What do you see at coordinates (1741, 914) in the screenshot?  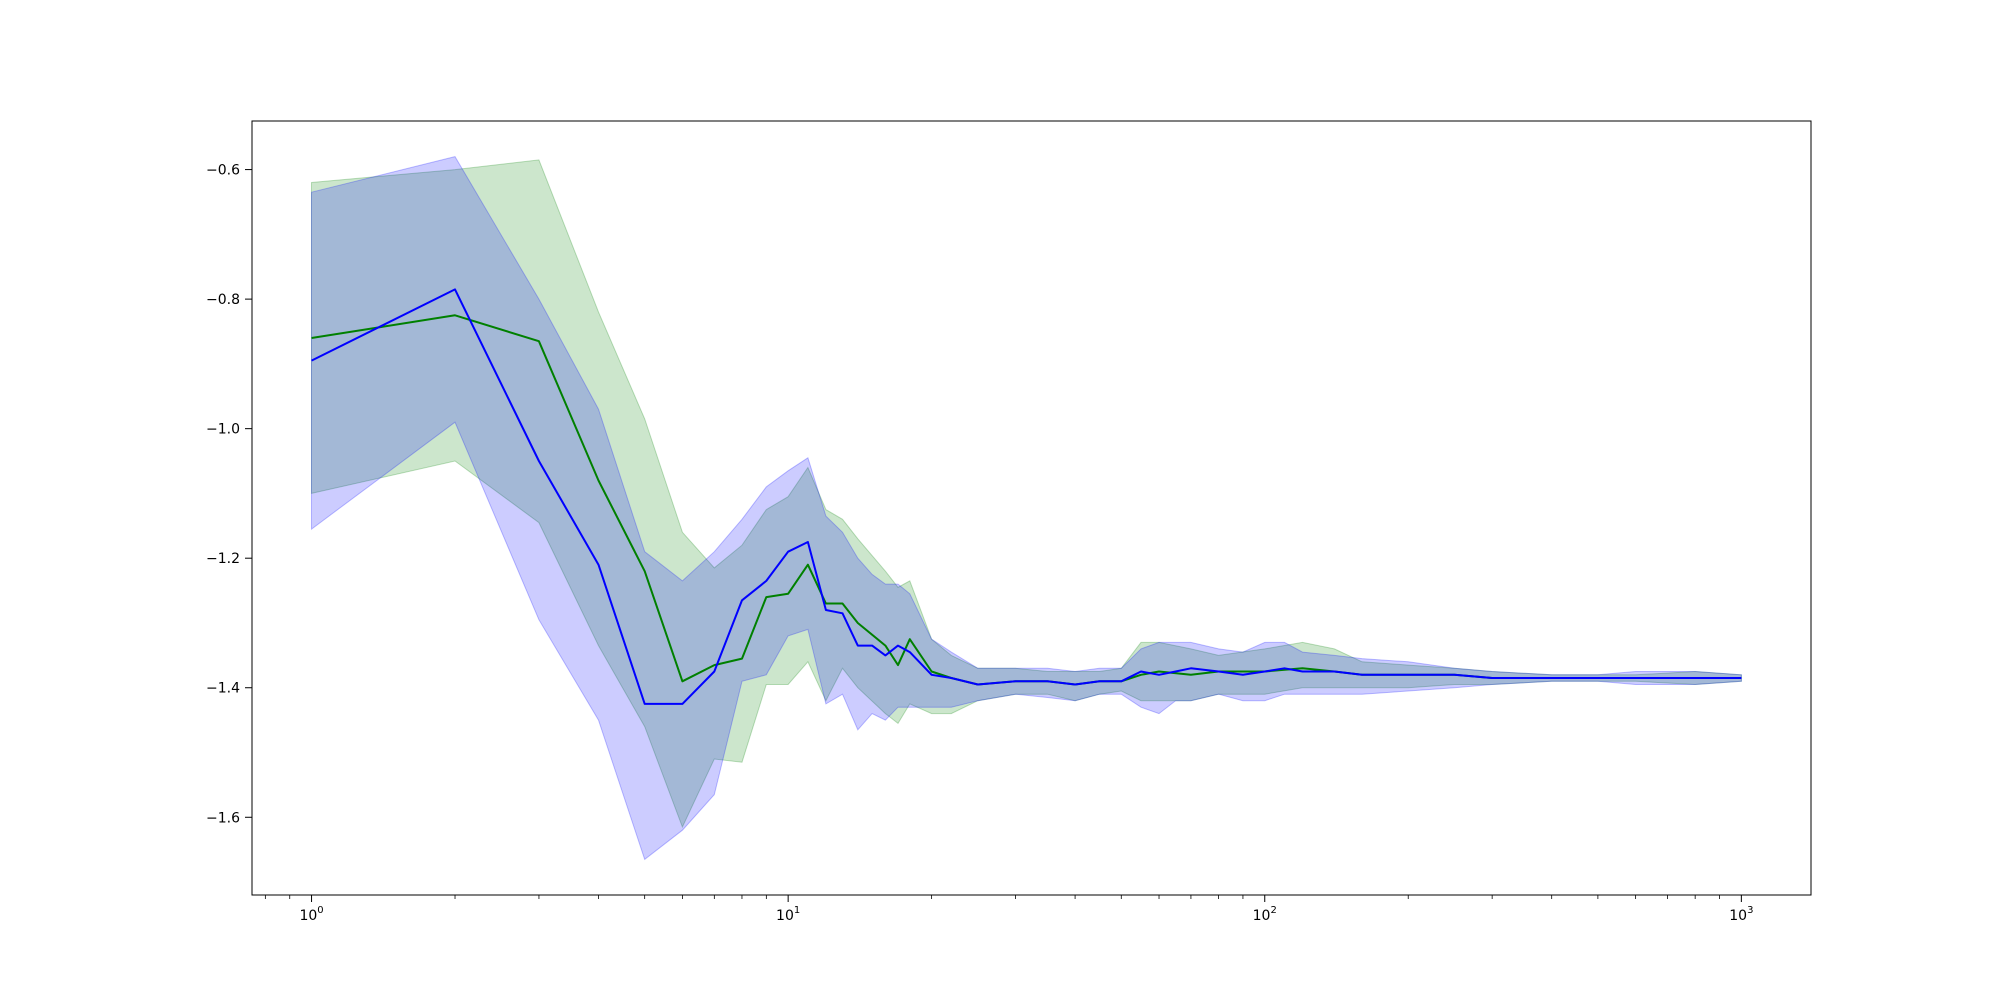 I see `x-tick-label: 10³` at bounding box center [1741, 914].